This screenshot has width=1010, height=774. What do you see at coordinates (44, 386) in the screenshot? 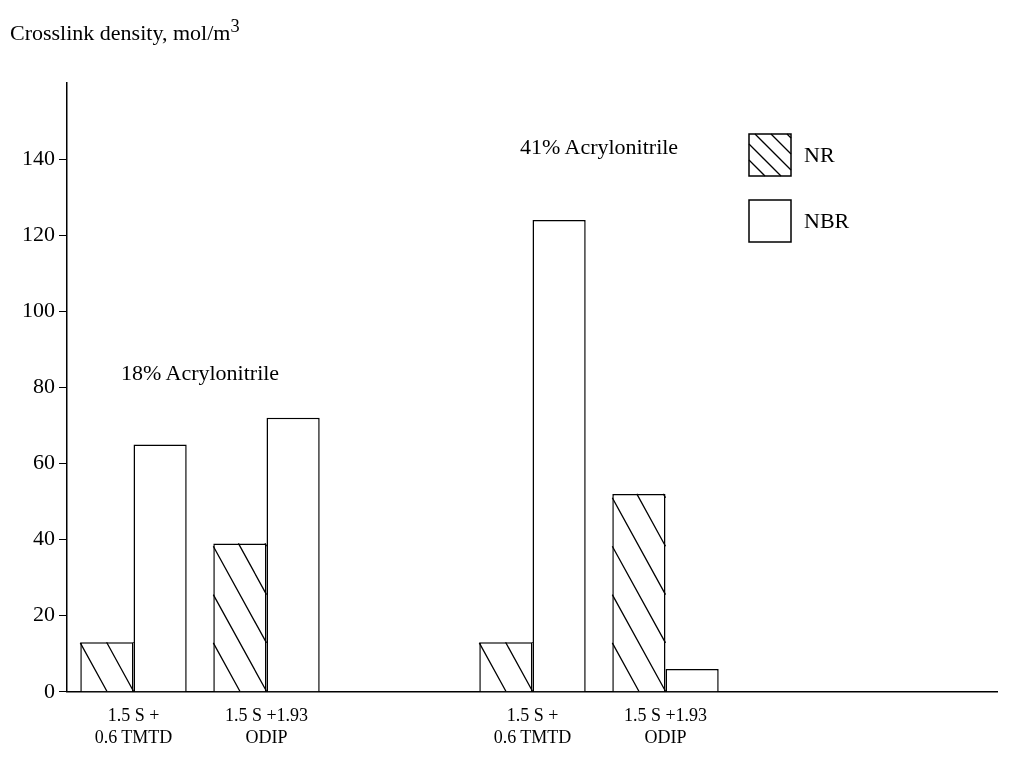
I see `y-tick-label: 80` at bounding box center [44, 386].